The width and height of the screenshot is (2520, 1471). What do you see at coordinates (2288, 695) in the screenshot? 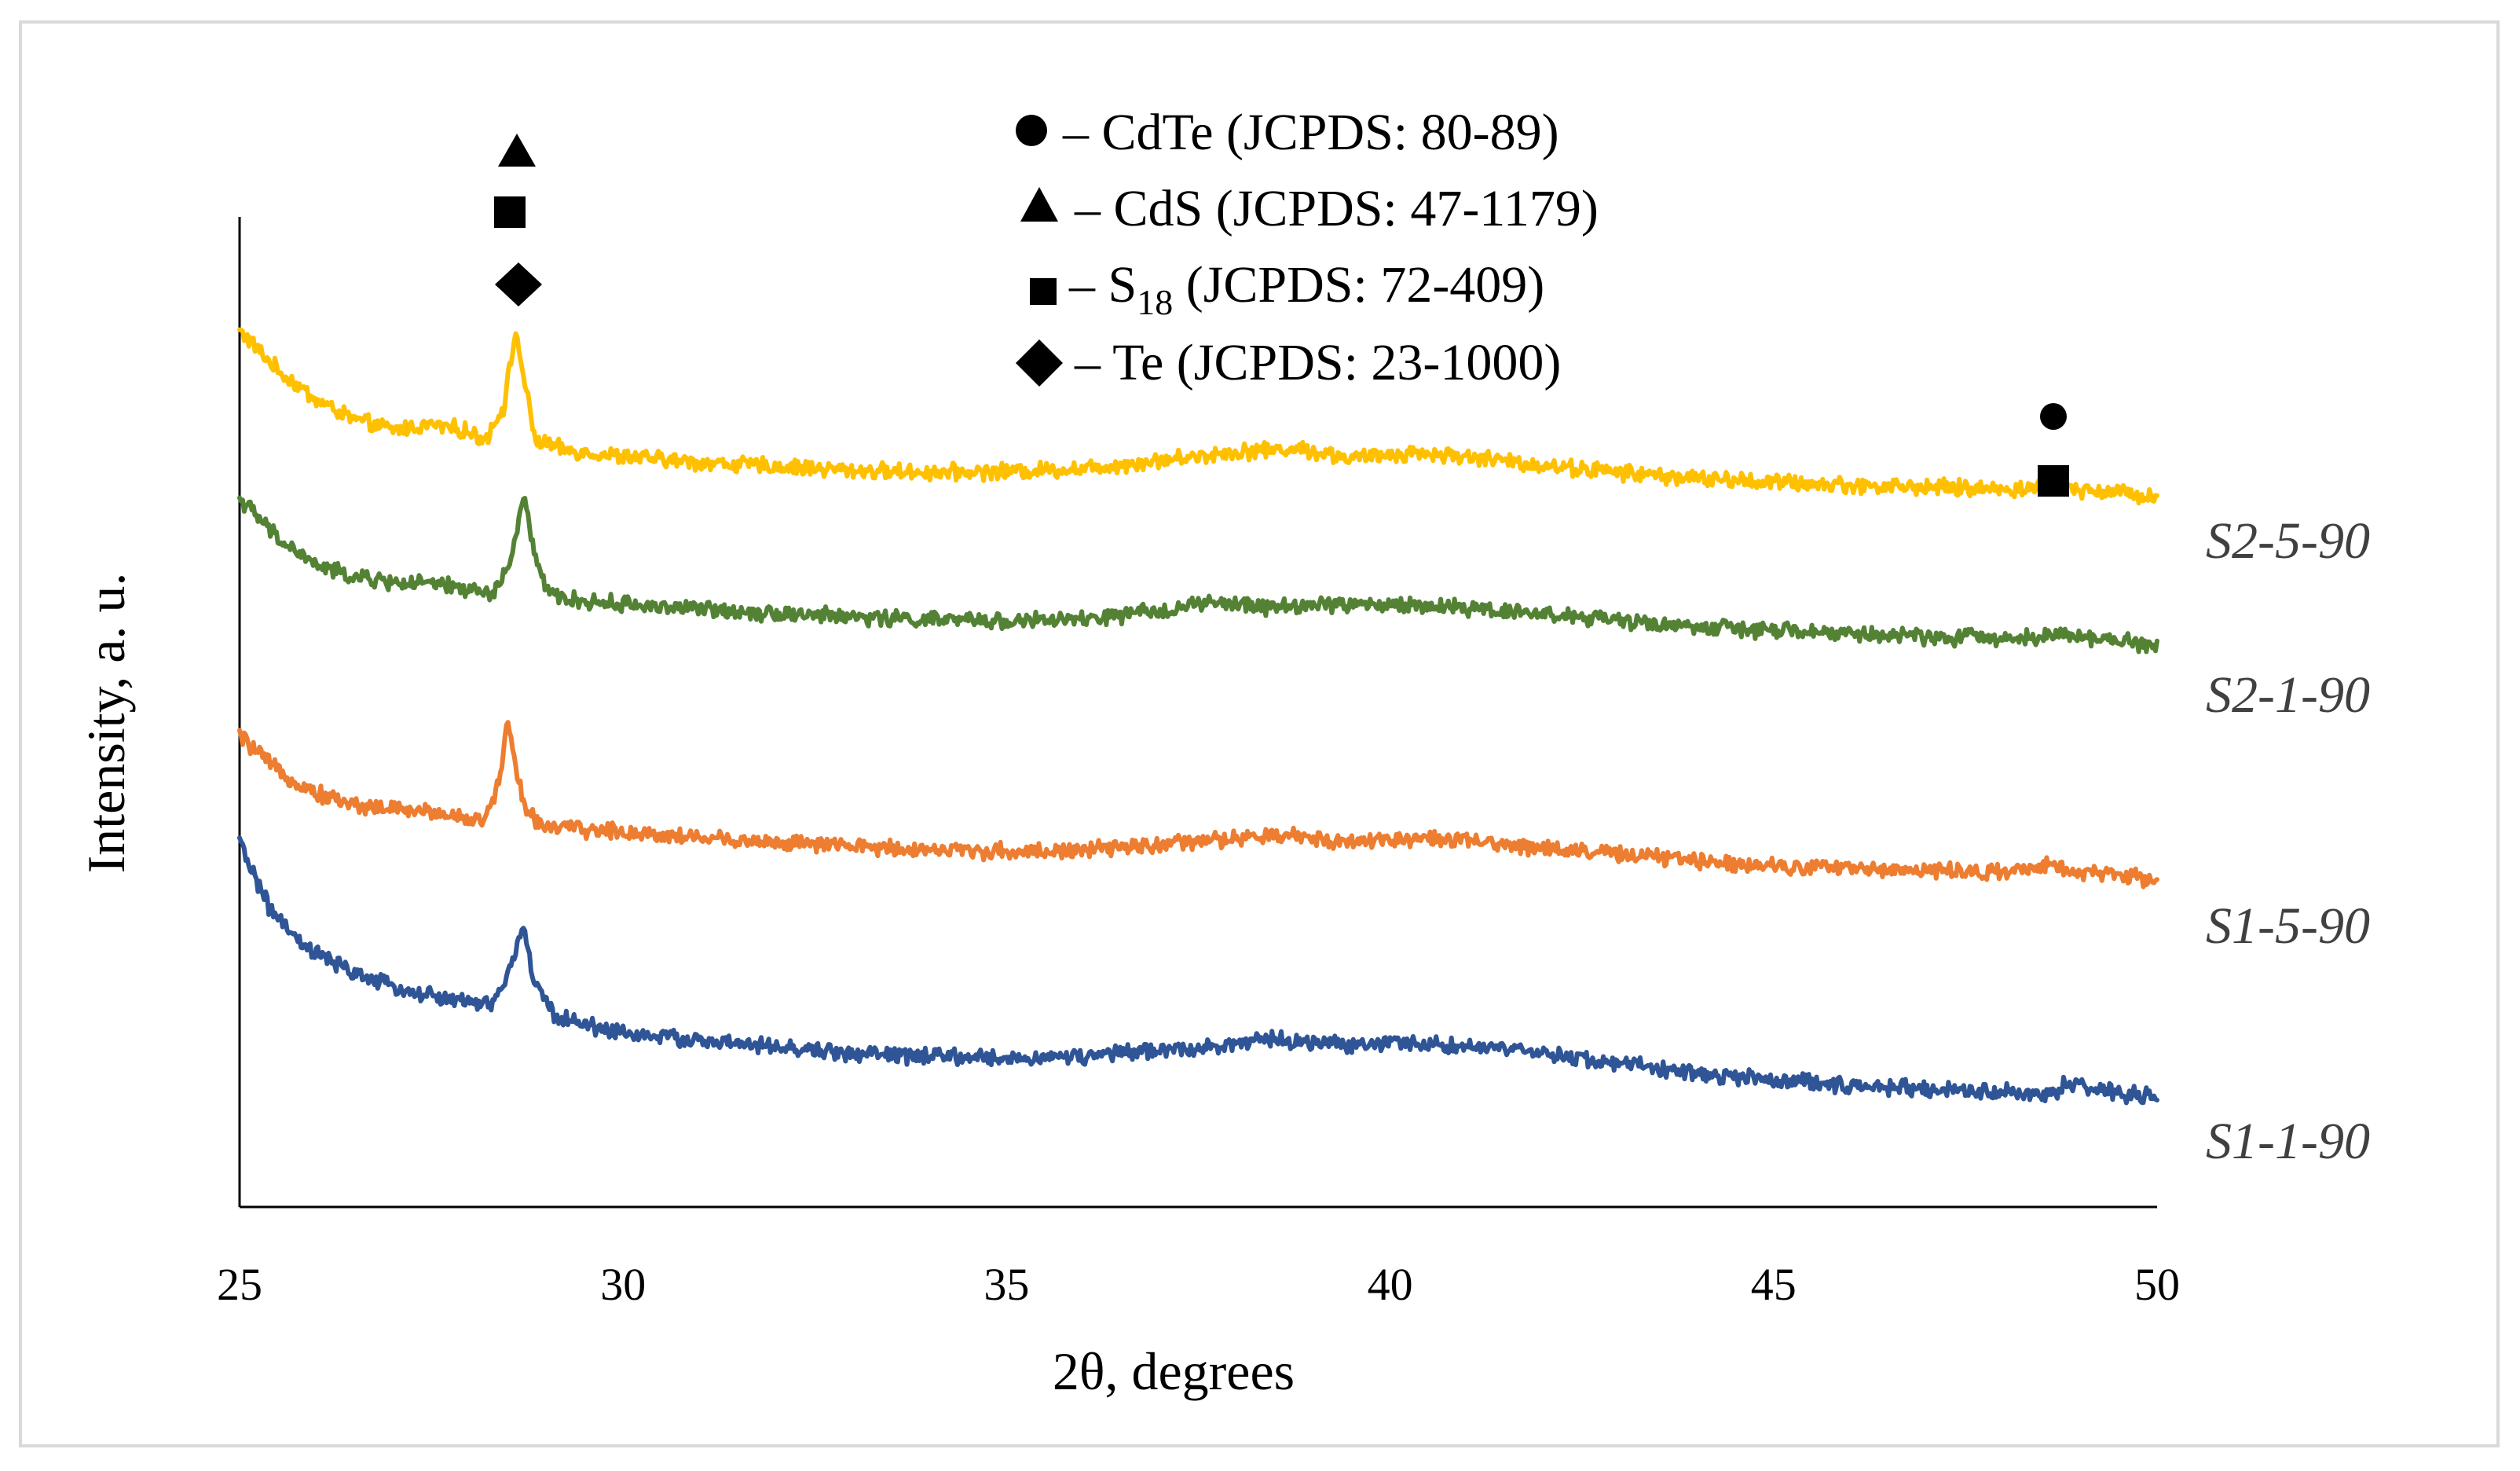
I see `series-label: S2-1-90` at bounding box center [2288, 695].